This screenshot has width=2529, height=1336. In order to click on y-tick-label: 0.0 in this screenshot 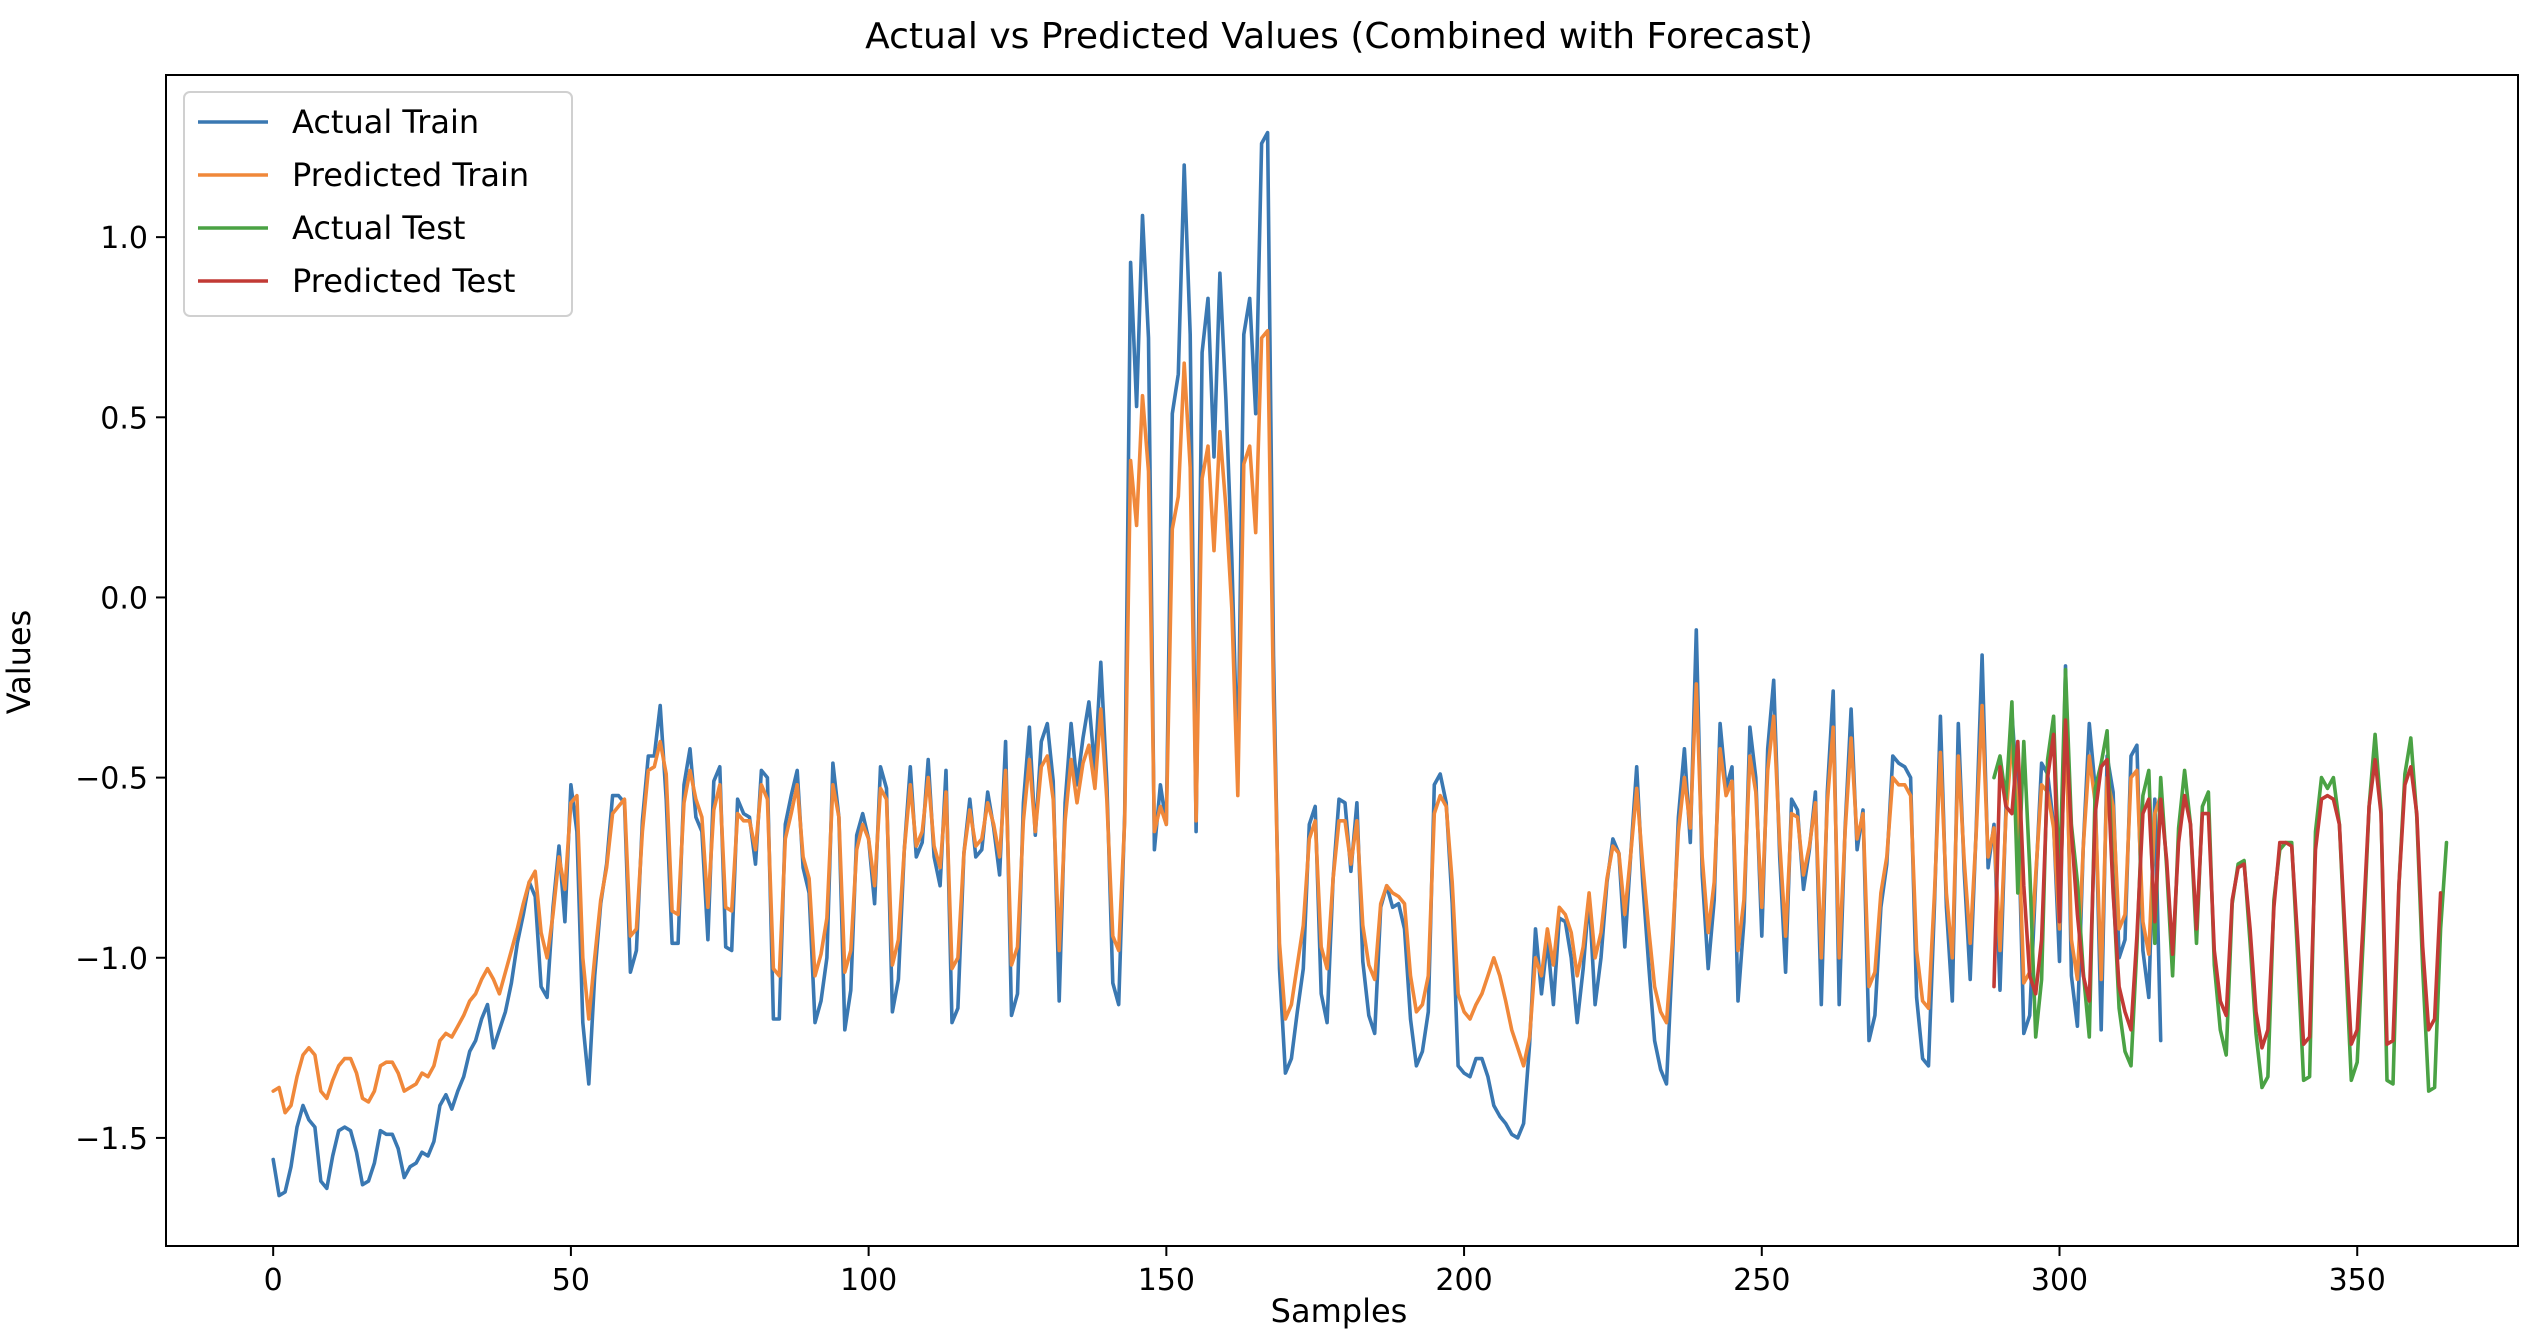, I will do `click(124, 598)`.